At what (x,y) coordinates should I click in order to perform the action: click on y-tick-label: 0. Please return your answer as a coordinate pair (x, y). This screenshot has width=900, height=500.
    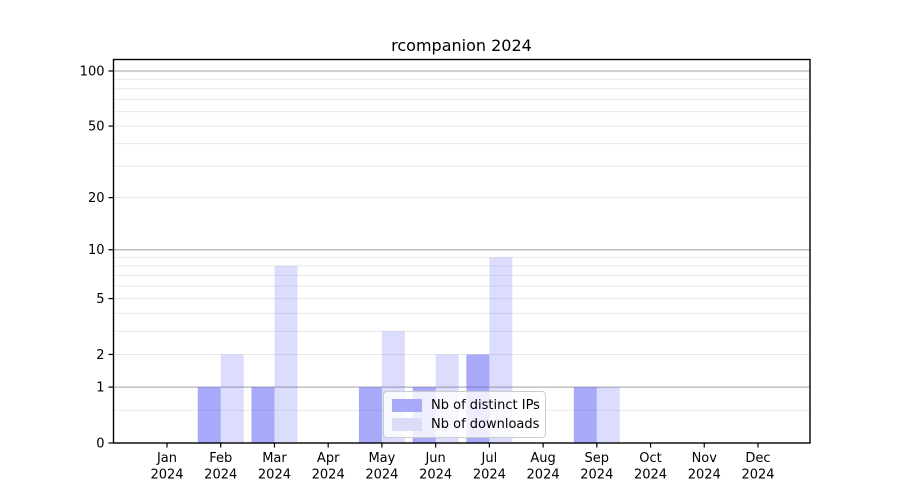
    Looking at the image, I should click on (100, 444).